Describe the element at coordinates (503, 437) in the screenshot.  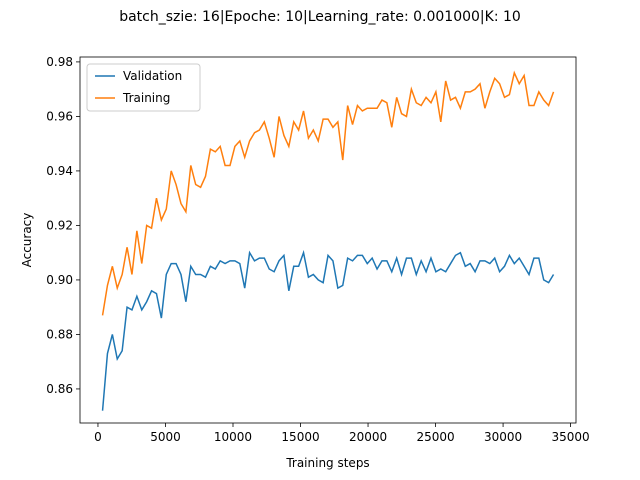
I see `x-tick-label: 30000` at that location.